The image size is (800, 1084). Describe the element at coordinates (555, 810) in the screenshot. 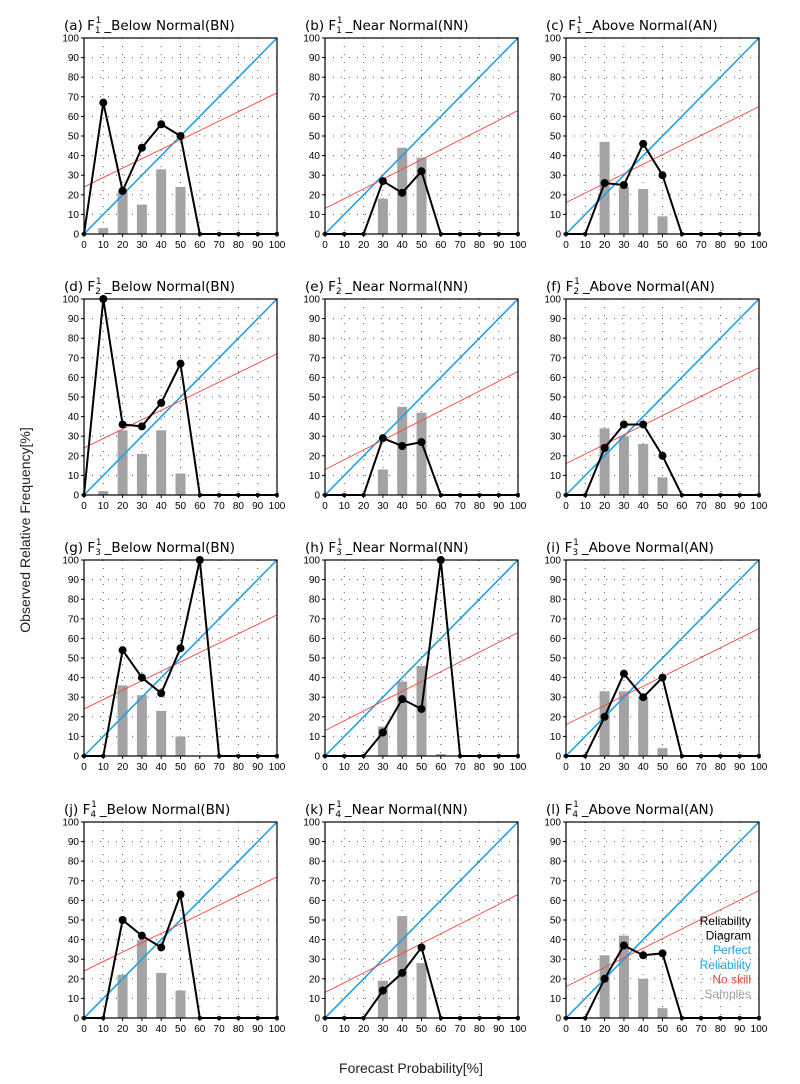

I see `panel-label: (l)` at that location.